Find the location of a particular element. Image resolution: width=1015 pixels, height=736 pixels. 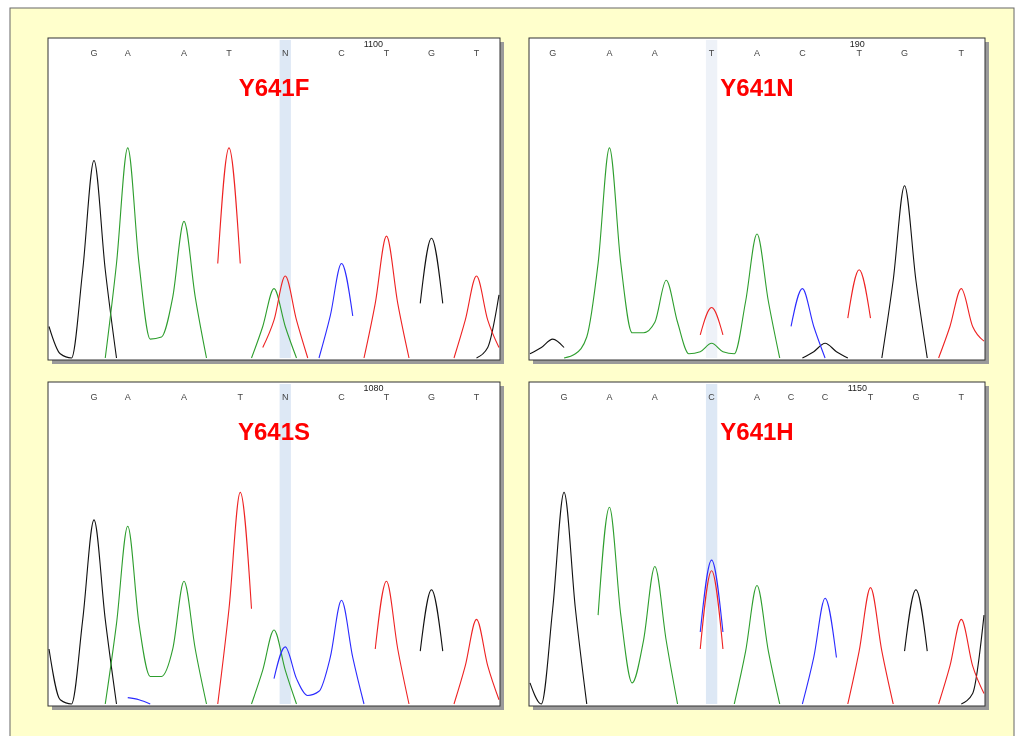

chart-title: Y641S is located at coordinates (274, 431).